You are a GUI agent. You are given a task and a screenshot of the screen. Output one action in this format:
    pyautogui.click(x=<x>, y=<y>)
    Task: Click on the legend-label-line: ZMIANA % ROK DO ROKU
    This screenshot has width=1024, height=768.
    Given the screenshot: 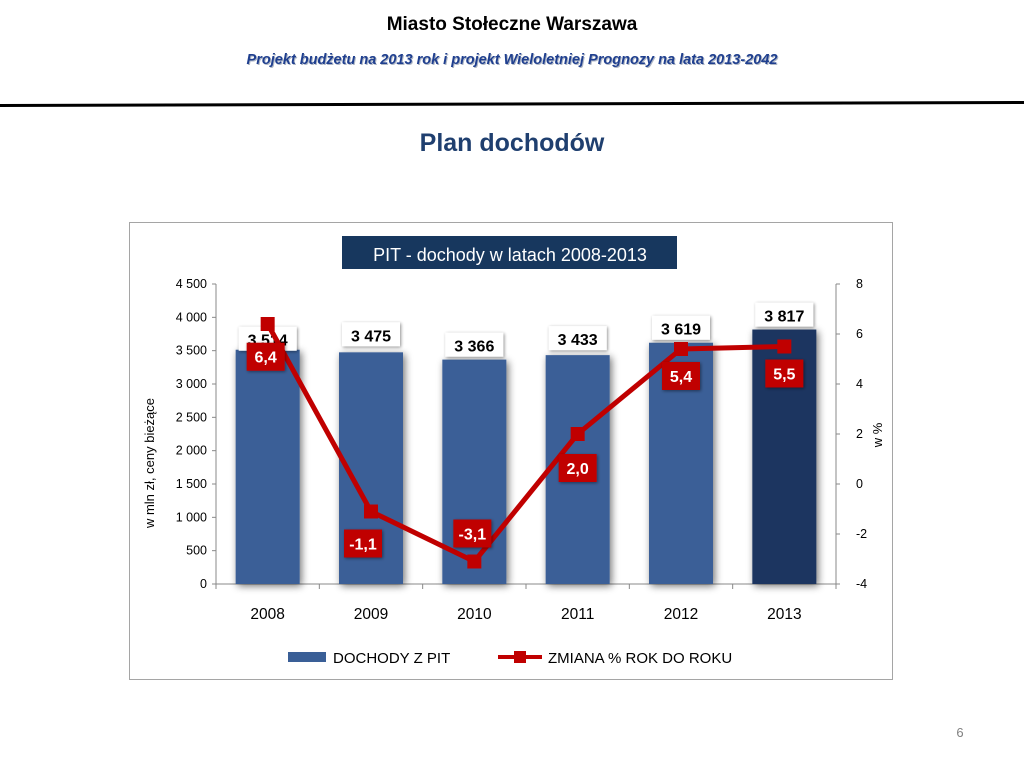 What is the action you would take?
    pyautogui.click(x=640, y=658)
    